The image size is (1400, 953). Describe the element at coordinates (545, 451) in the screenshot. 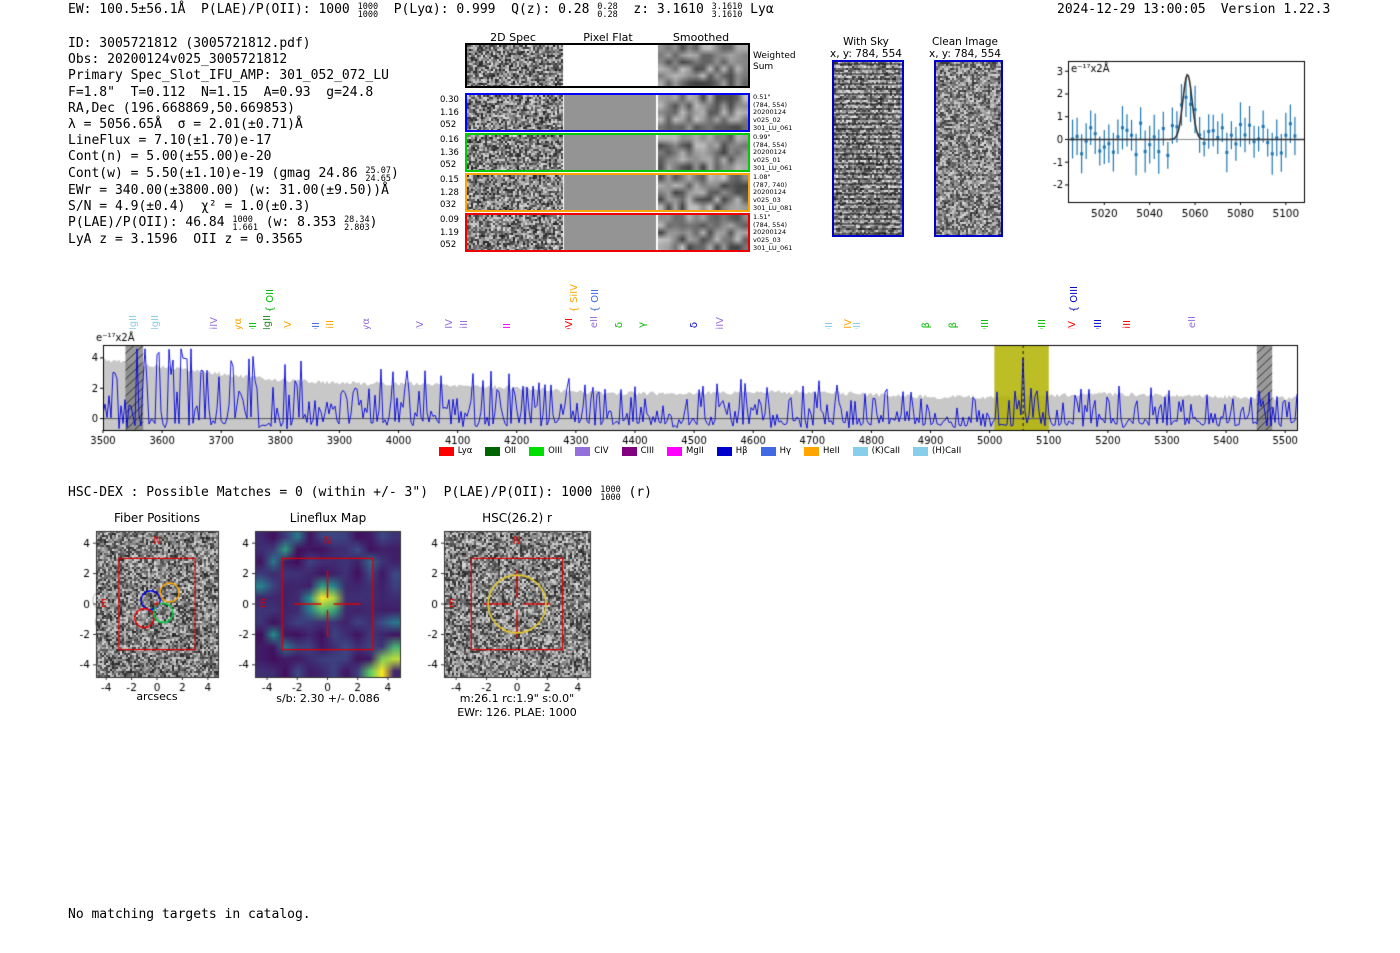

I see `legend-item: OIII` at that location.